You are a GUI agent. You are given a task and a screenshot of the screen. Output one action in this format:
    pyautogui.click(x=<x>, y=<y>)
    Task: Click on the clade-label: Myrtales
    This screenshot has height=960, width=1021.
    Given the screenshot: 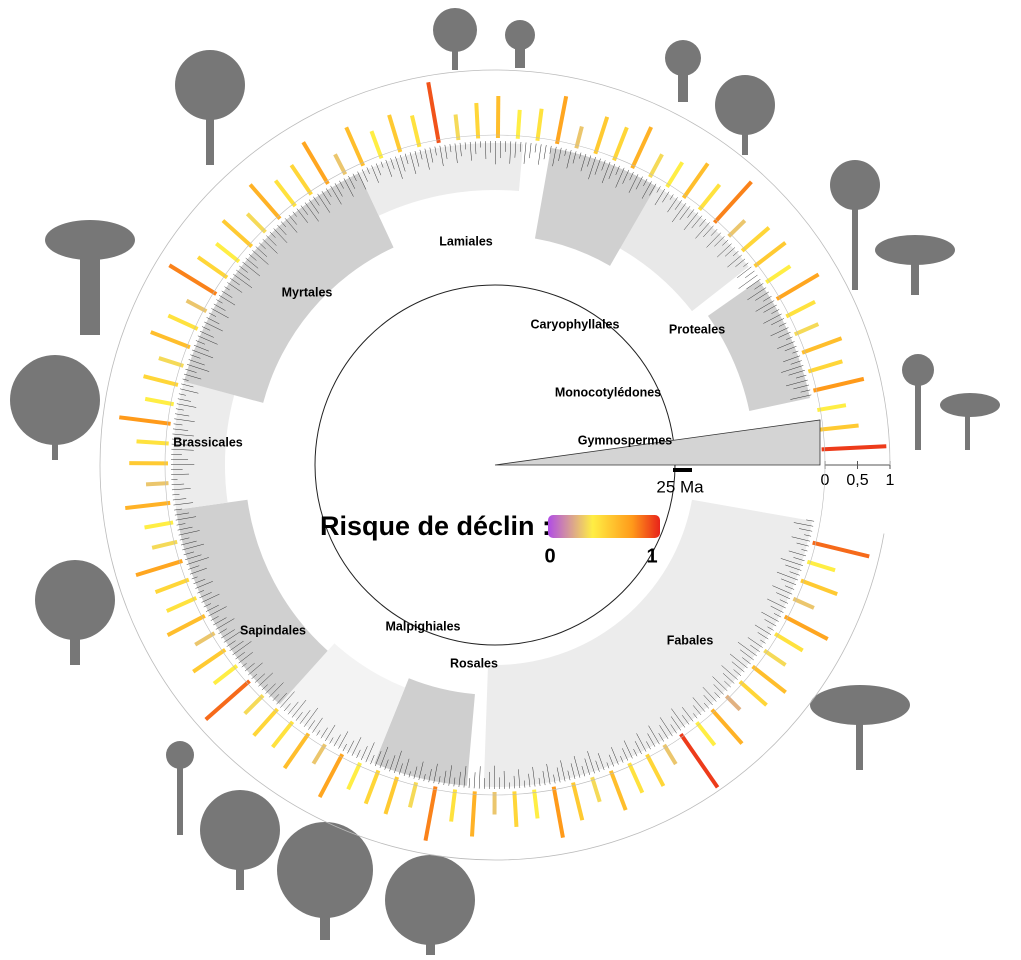 What is the action you would take?
    pyautogui.click(x=307, y=292)
    